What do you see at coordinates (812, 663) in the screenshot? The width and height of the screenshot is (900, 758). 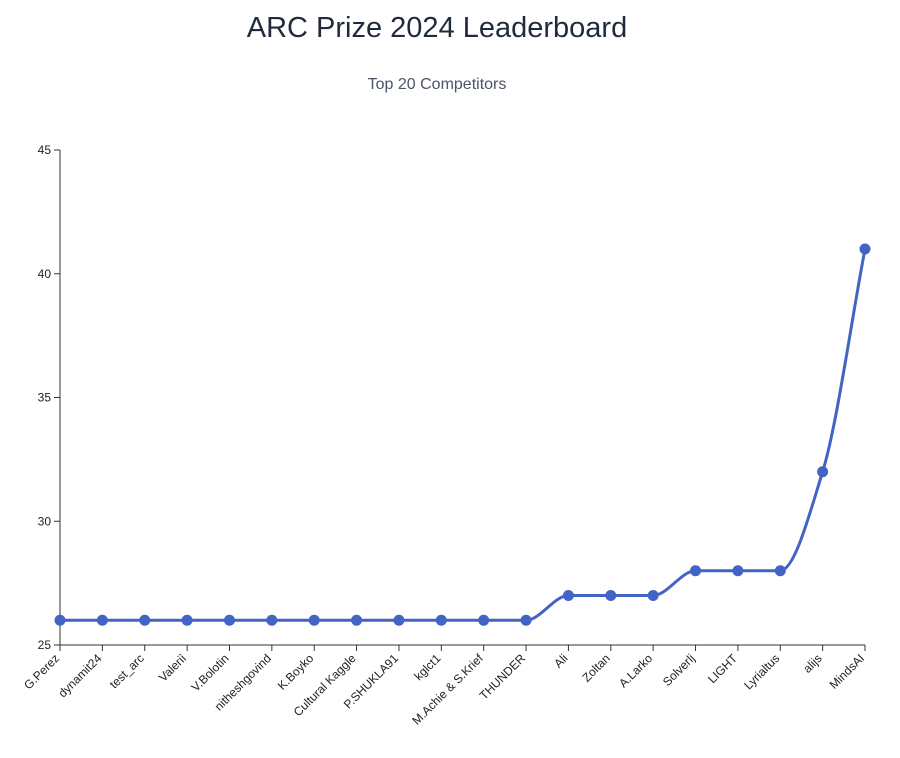 I see `x-tick-label: alijs` at bounding box center [812, 663].